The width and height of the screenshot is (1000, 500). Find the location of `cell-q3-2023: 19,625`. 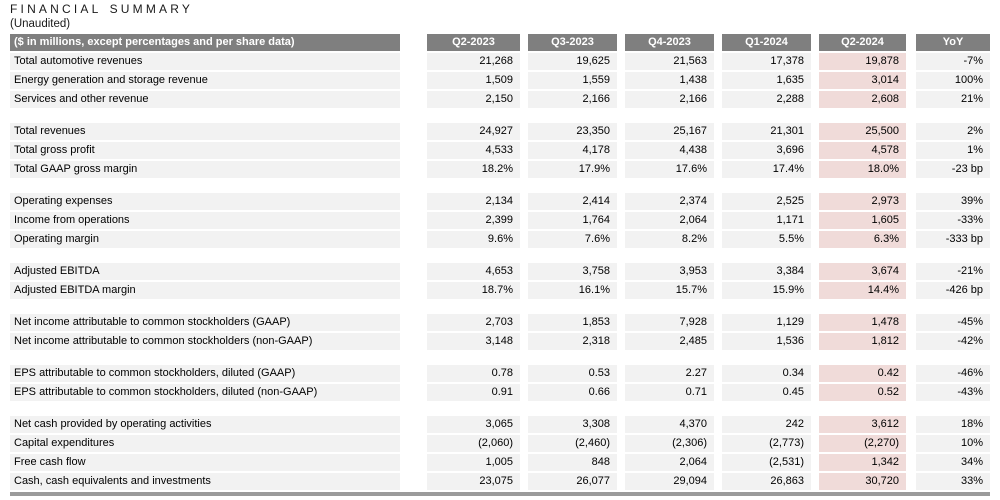

cell-q3-2023: 19,625 is located at coordinates (568, 62).